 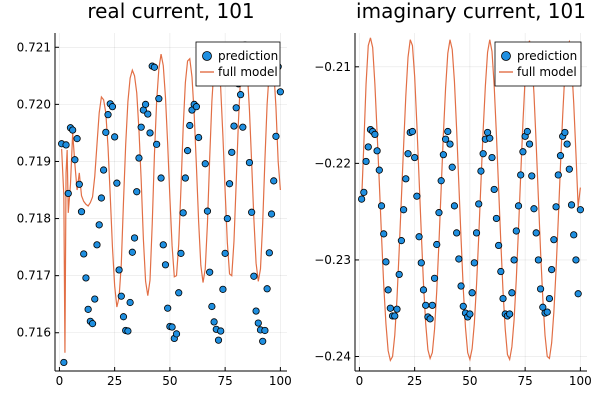 What do you see at coordinates (547, 56) in the screenshot?
I see `legend-label: prediction` at bounding box center [547, 56].